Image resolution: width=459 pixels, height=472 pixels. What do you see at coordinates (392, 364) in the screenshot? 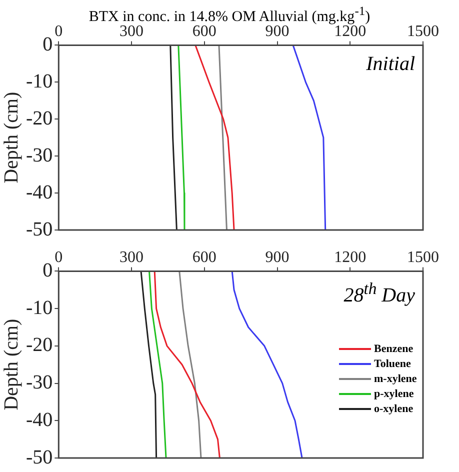
I see `legend-label: Toluene` at bounding box center [392, 364].